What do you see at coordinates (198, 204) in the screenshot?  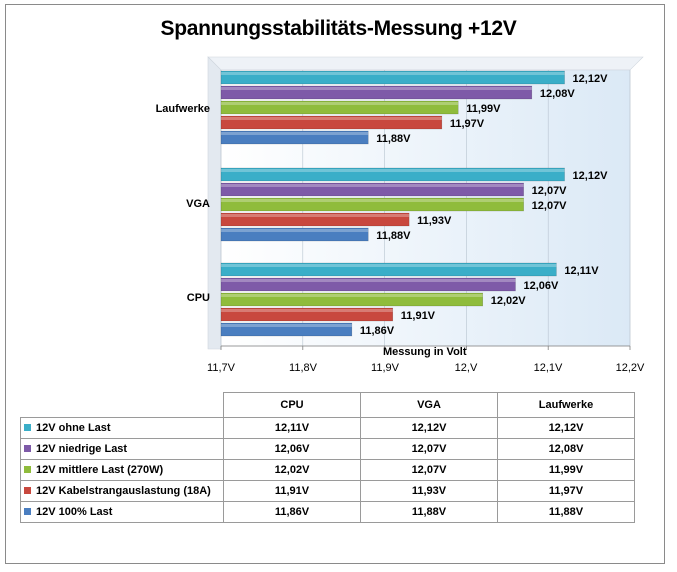 I see `category-label-vga: VGA` at bounding box center [198, 204].